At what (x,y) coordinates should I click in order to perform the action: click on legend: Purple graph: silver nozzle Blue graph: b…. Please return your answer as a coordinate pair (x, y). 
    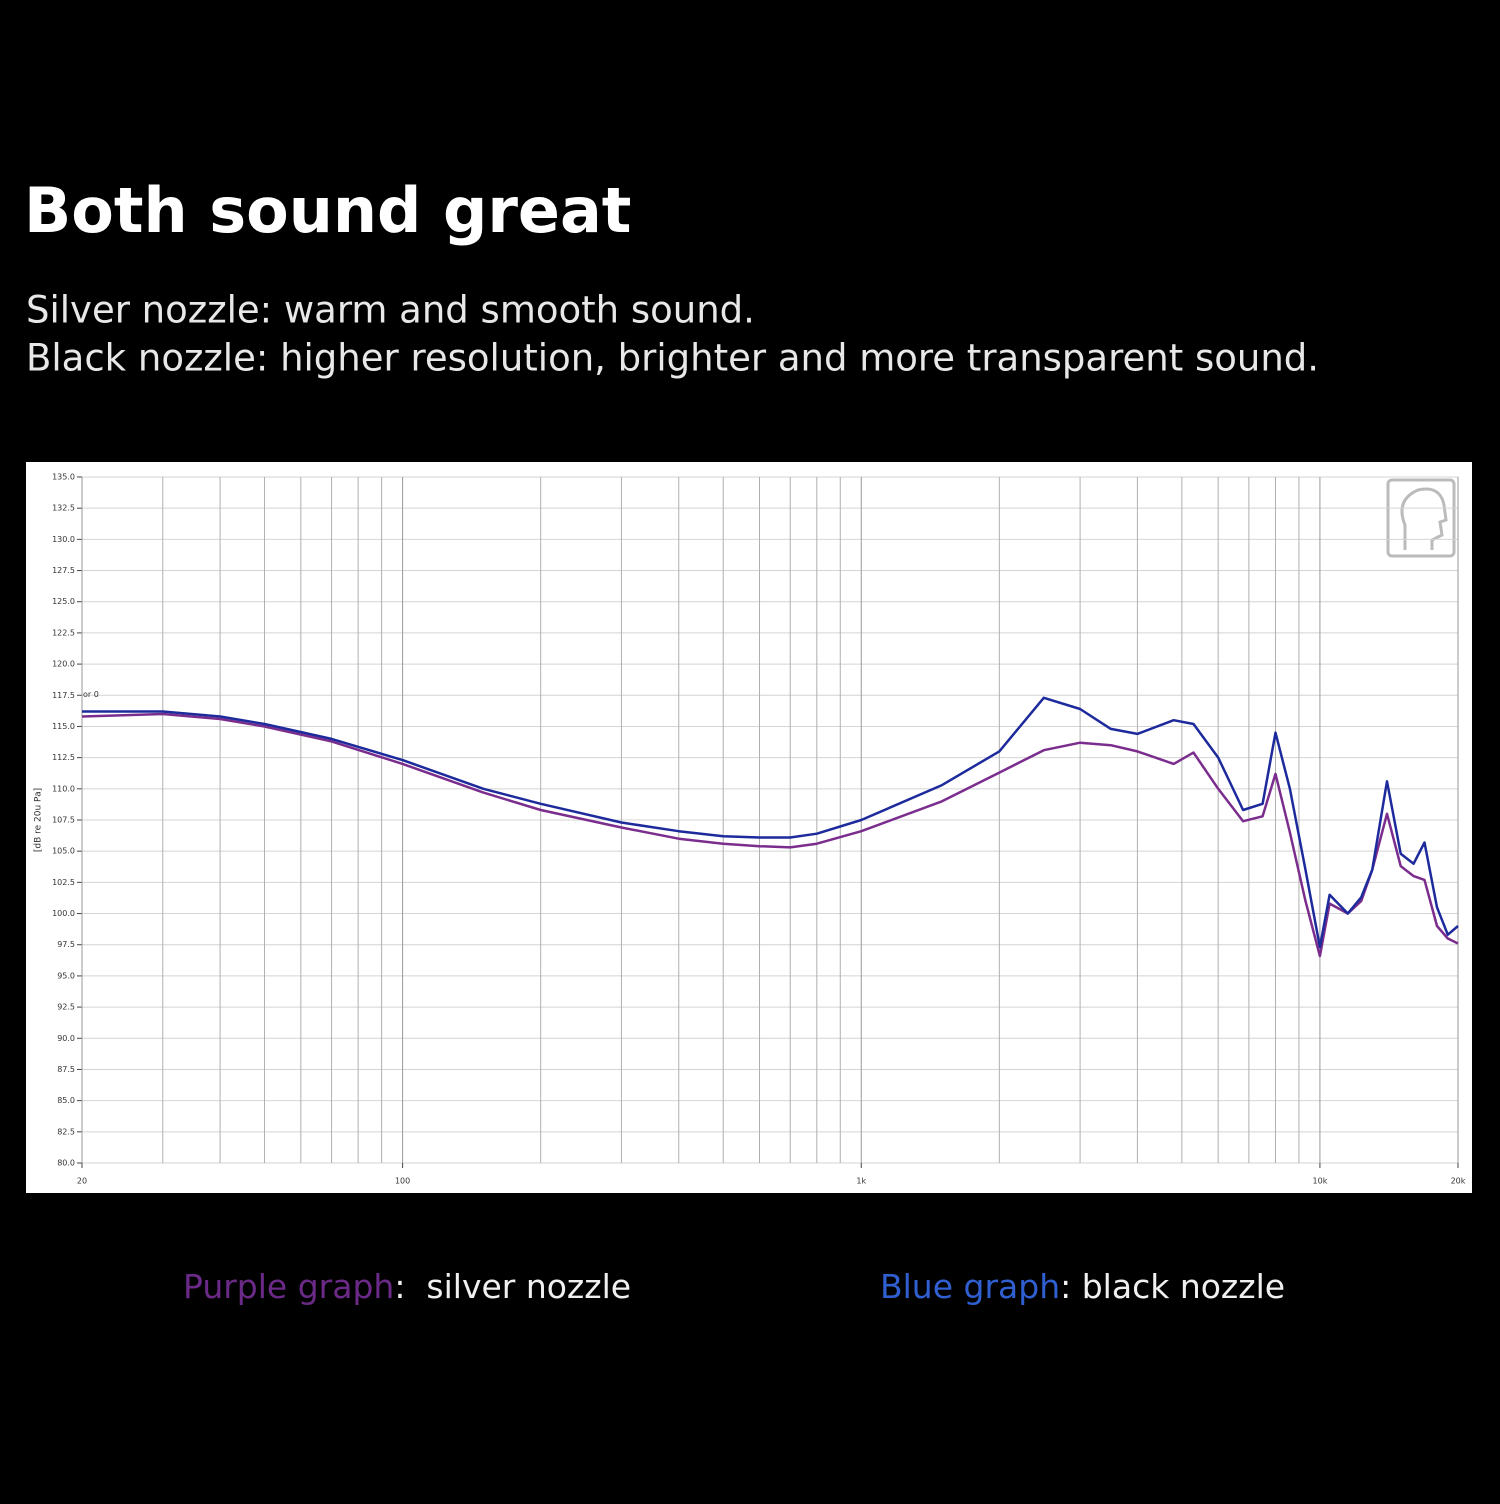
    Looking at the image, I should click on (734, 1286).